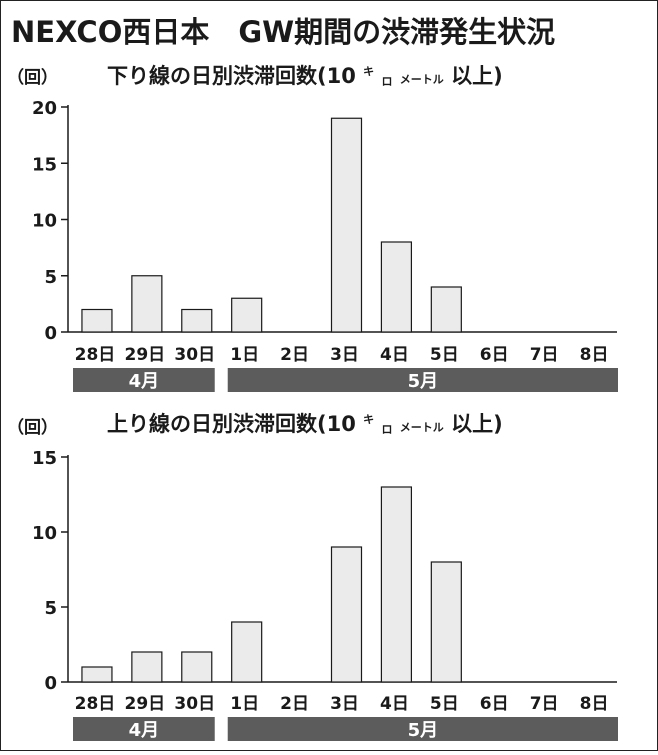  I want to click on chart-down-title-meter: メートル, so click(422, 79).